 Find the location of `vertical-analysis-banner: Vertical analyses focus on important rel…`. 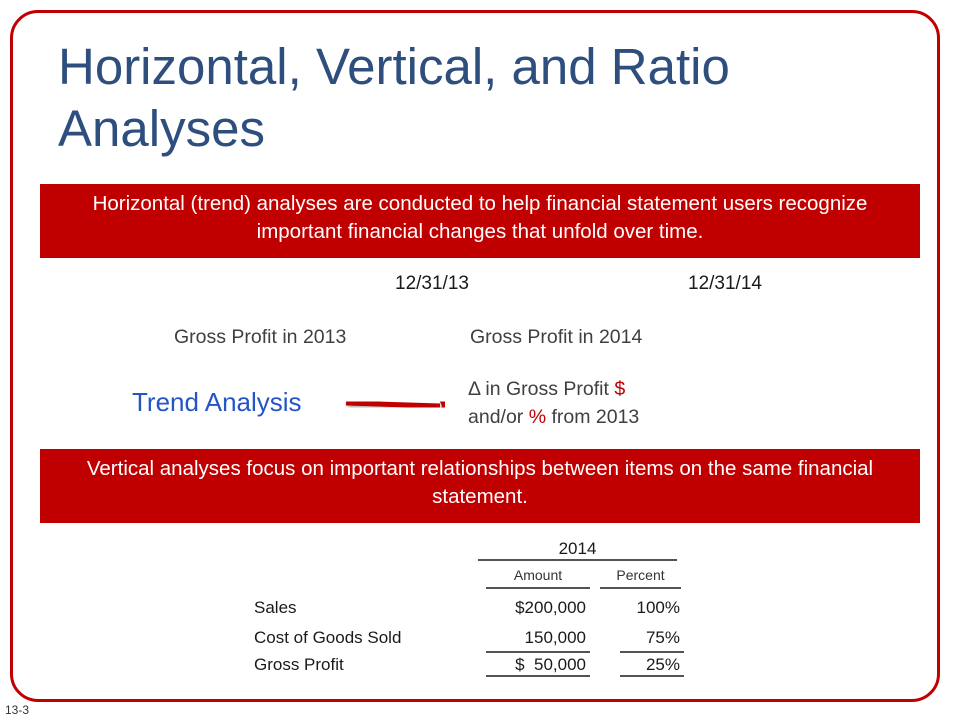

vertical-analysis-banner: Vertical analyses focus on important rel… is located at coordinates (480, 486).